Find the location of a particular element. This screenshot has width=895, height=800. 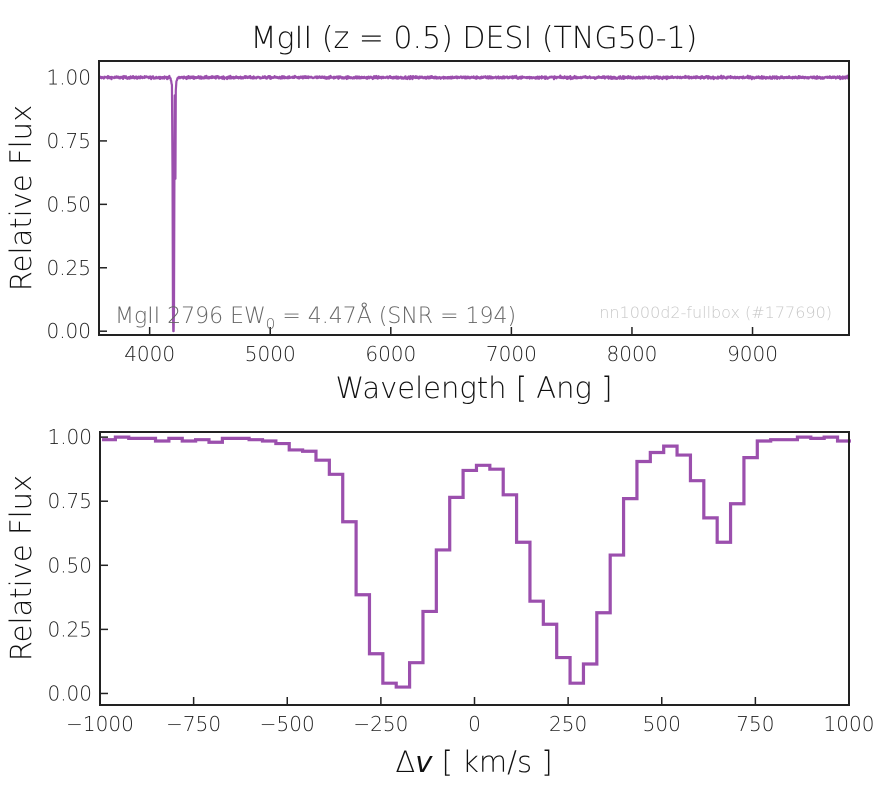

x-tick-label: 4000 is located at coordinates (149, 354).